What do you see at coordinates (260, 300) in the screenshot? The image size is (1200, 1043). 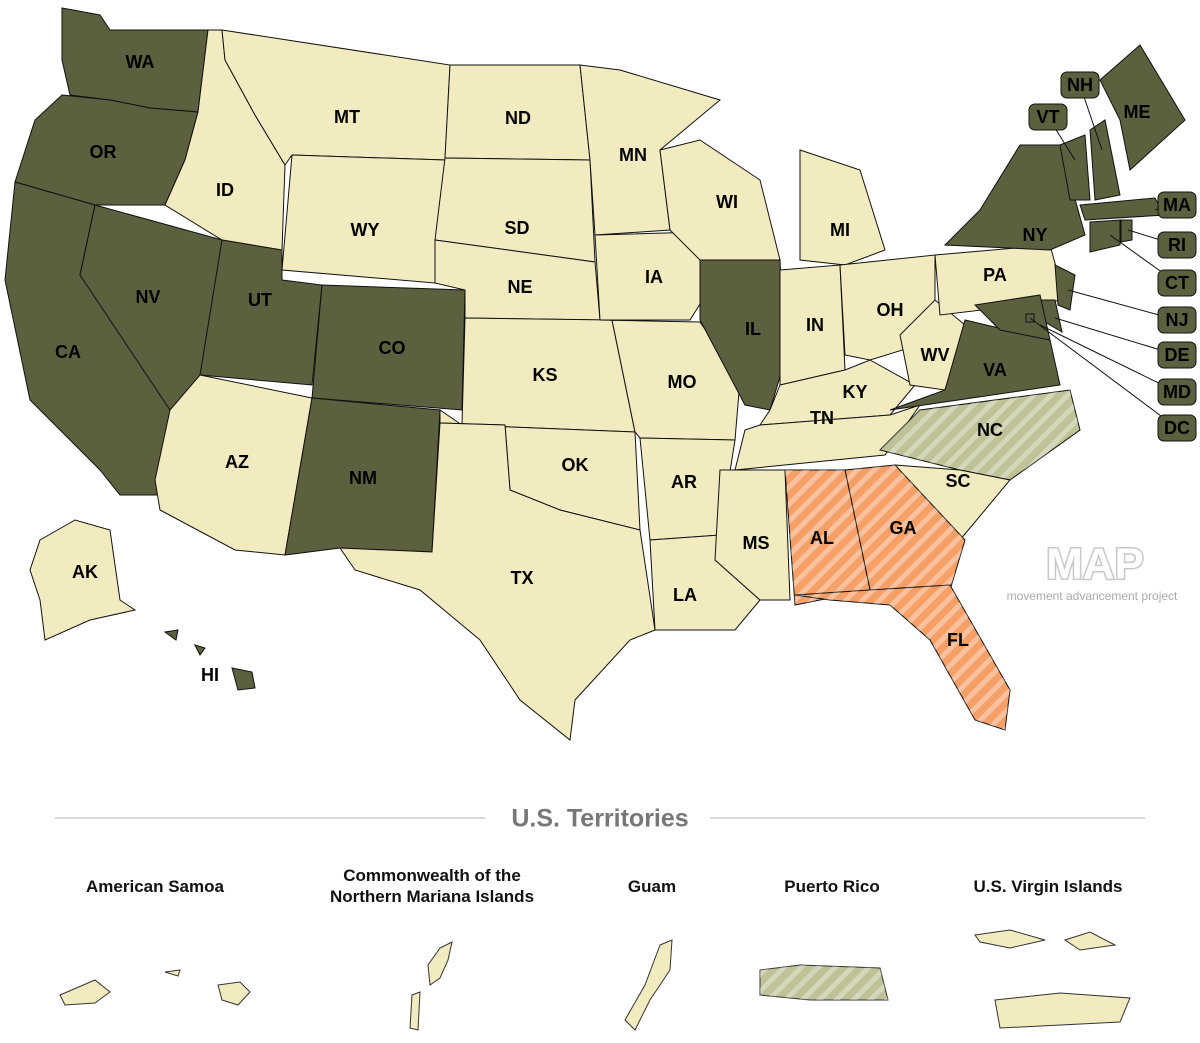 I see `state-label: UT` at bounding box center [260, 300].